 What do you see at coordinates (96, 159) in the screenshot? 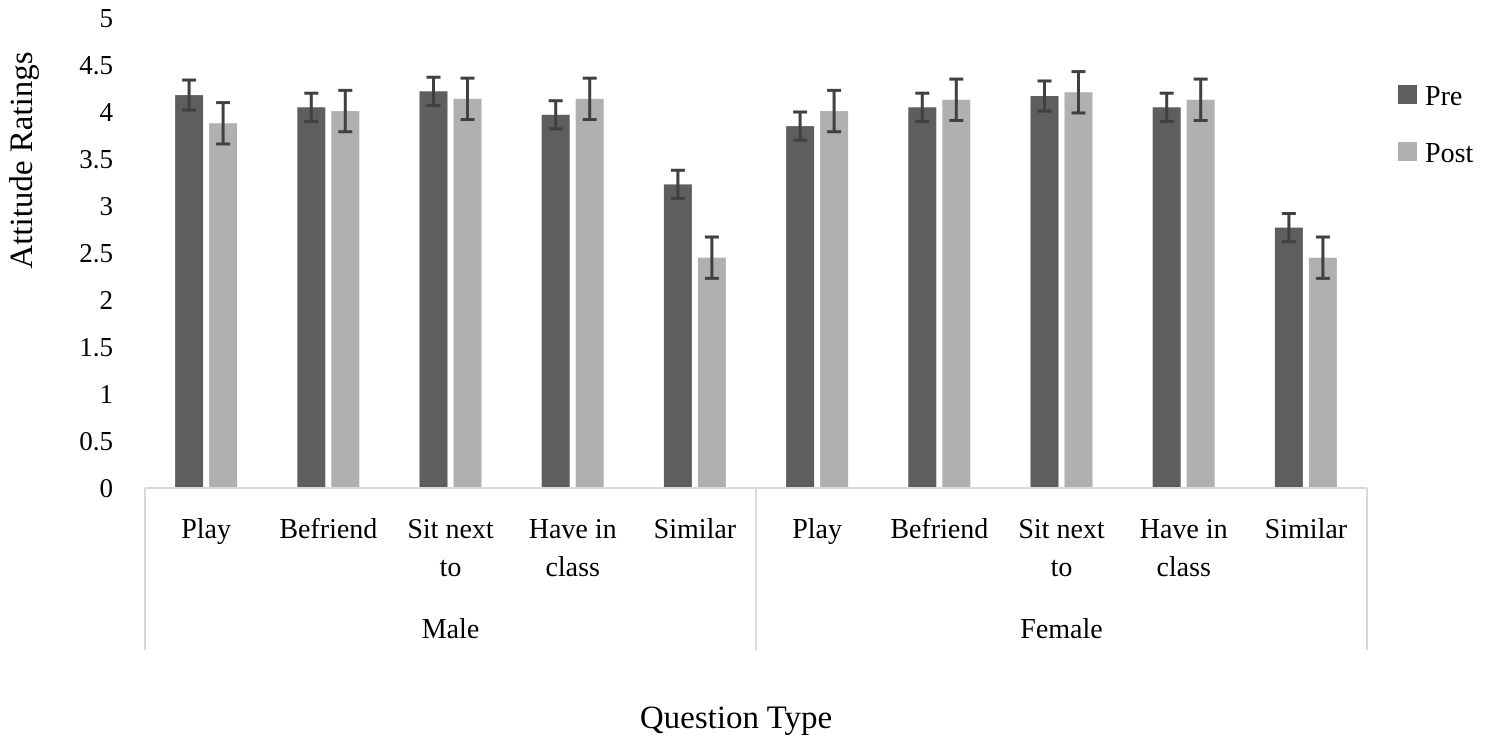
I see `y-tick-label: 3.5` at bounding box center [96, 159].